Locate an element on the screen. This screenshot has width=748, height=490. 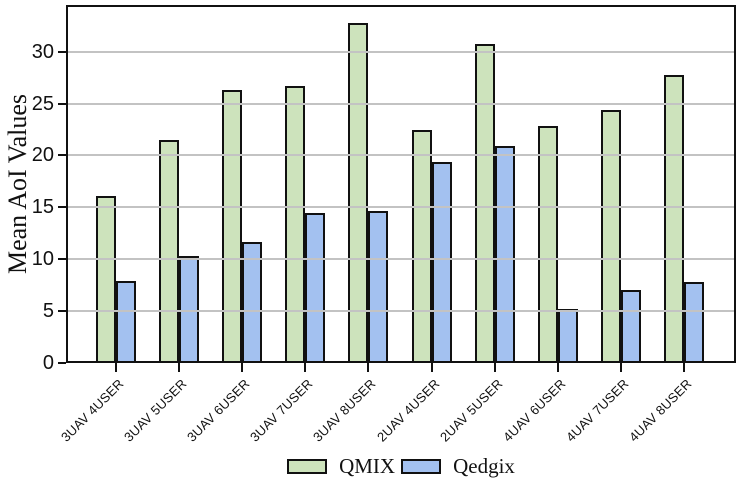
x-tick-label-text: 3UAV 8USER is located at coordinates (344, 410).